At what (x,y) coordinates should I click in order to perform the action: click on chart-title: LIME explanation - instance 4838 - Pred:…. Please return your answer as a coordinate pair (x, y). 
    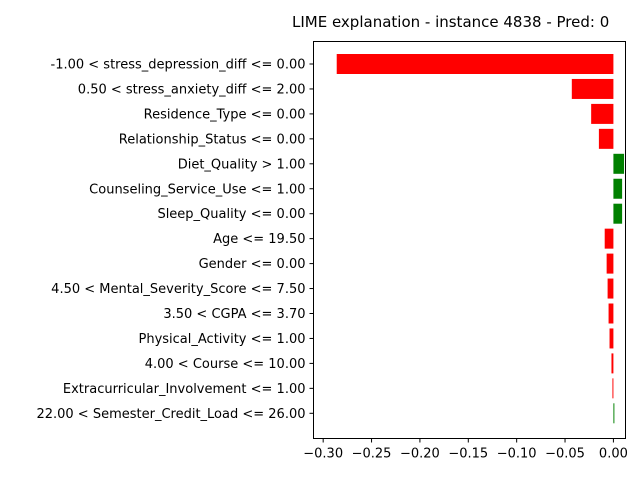
    Looking at the image, I should click on (450, 22).